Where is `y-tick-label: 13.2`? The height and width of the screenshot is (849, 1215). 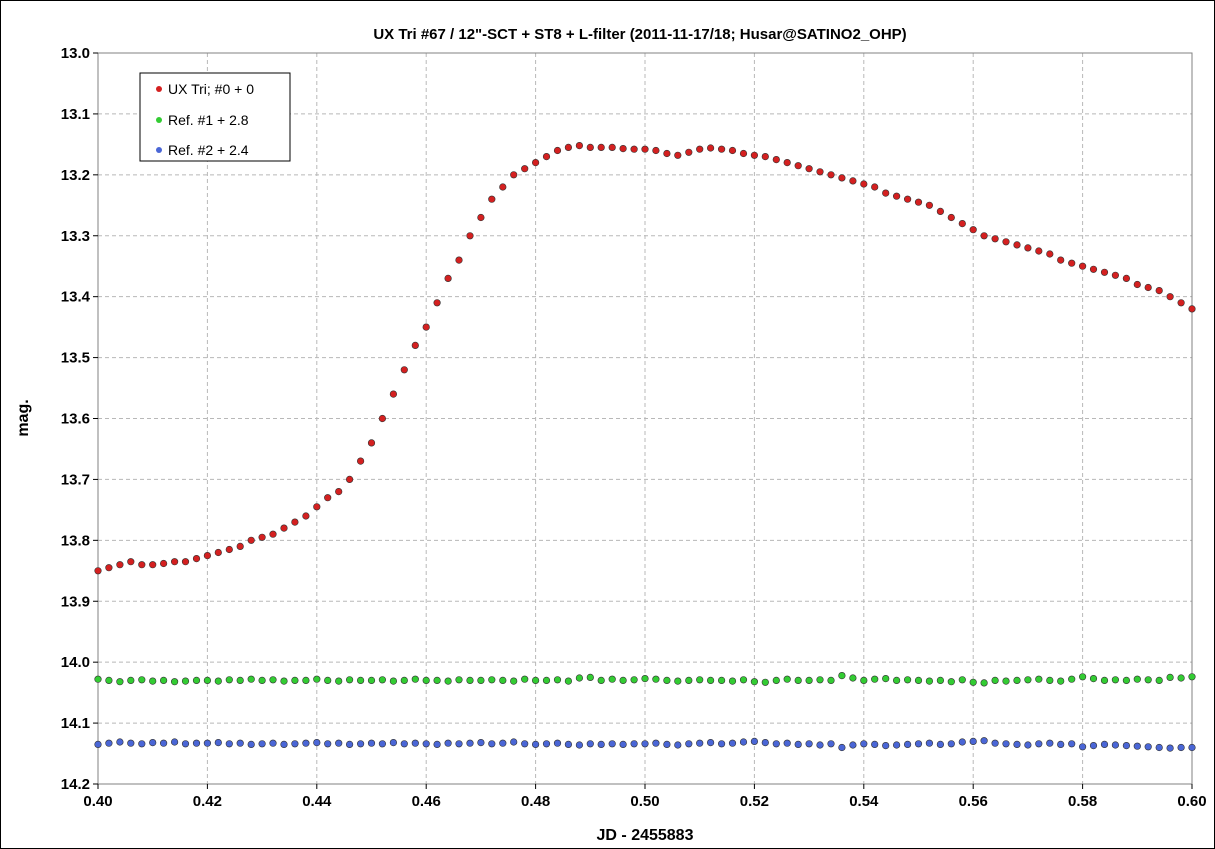
y-tick-label: 13.2 is located at coordinates (75, 175).